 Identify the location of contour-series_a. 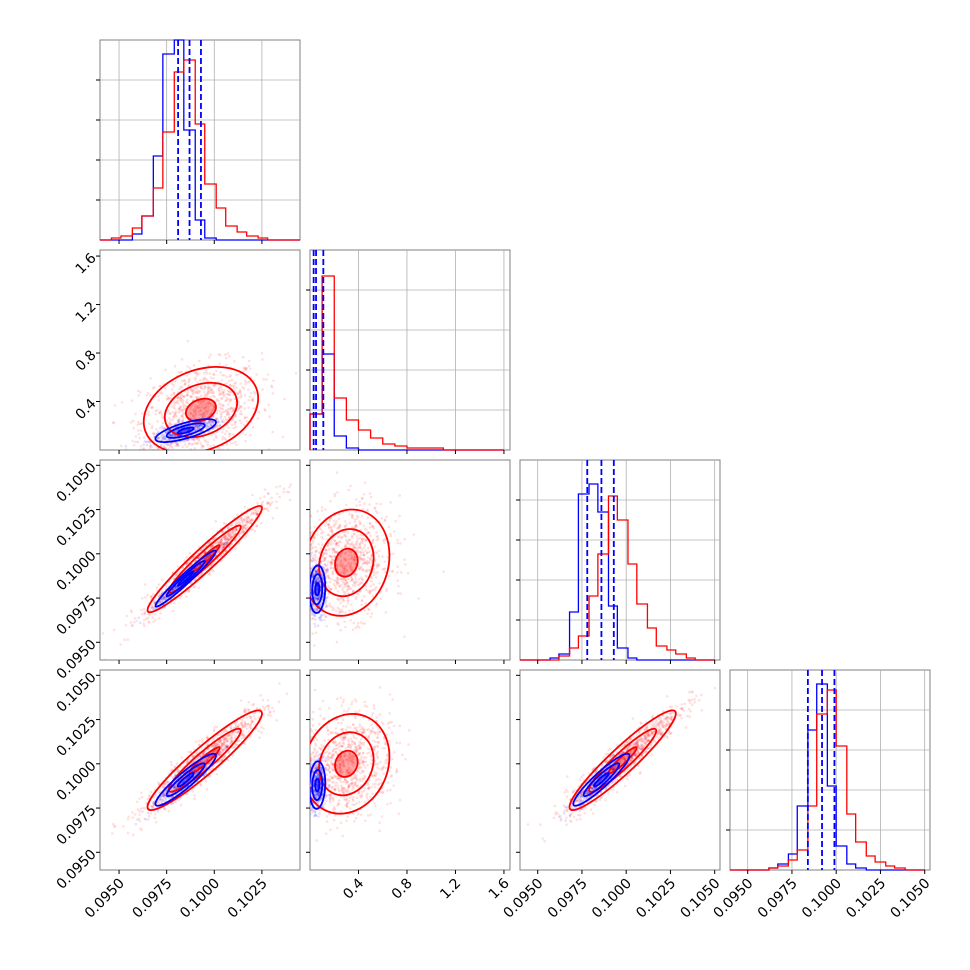
(185, 578).